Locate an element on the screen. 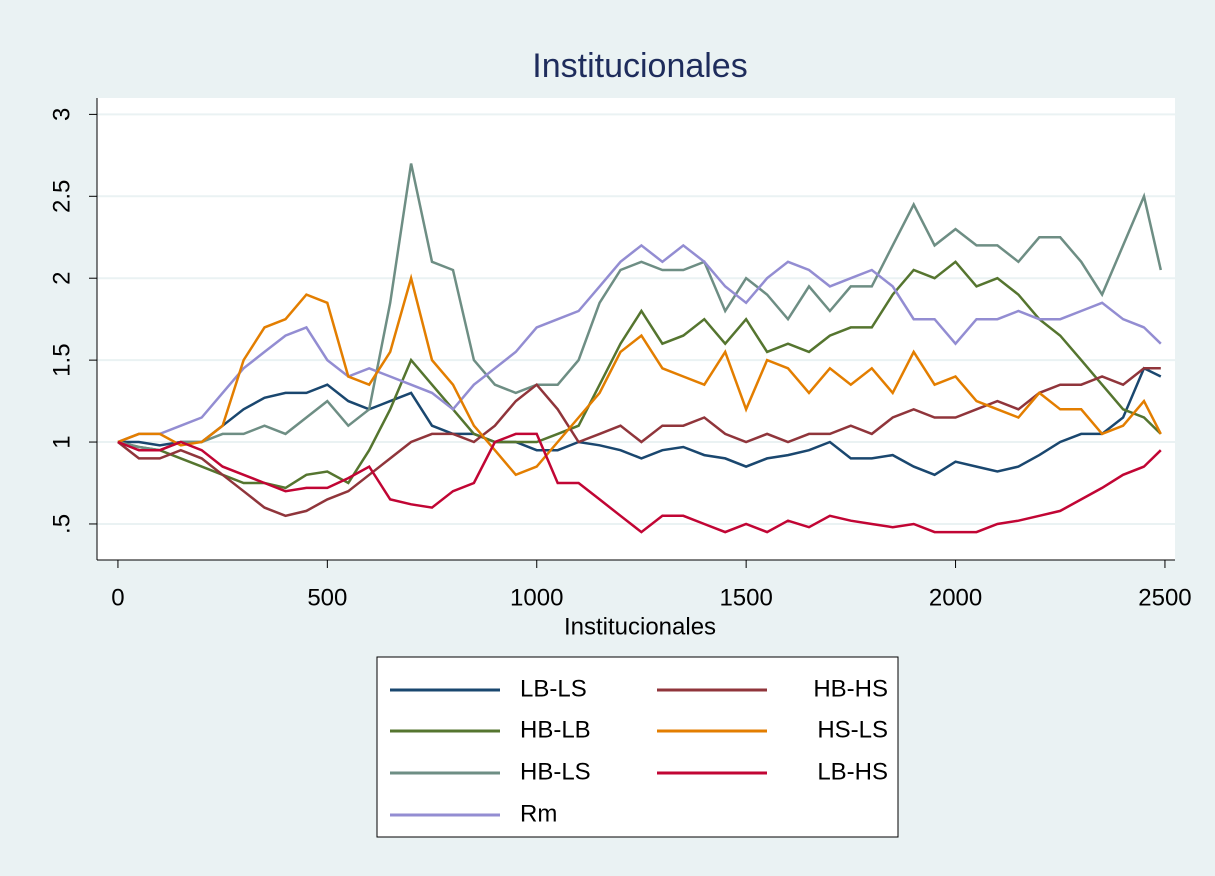  legend-label: HB-LB is located at coordinates (555, 729).